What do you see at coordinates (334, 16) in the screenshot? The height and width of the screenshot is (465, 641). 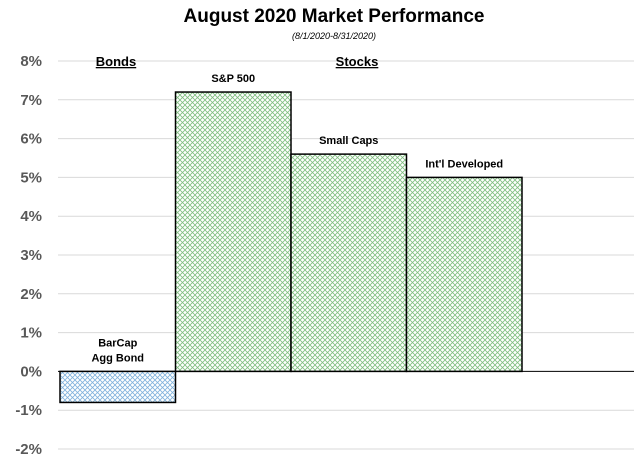 I see `chart-title: August 2020 Market Performance` at bounding box center [334, 16].